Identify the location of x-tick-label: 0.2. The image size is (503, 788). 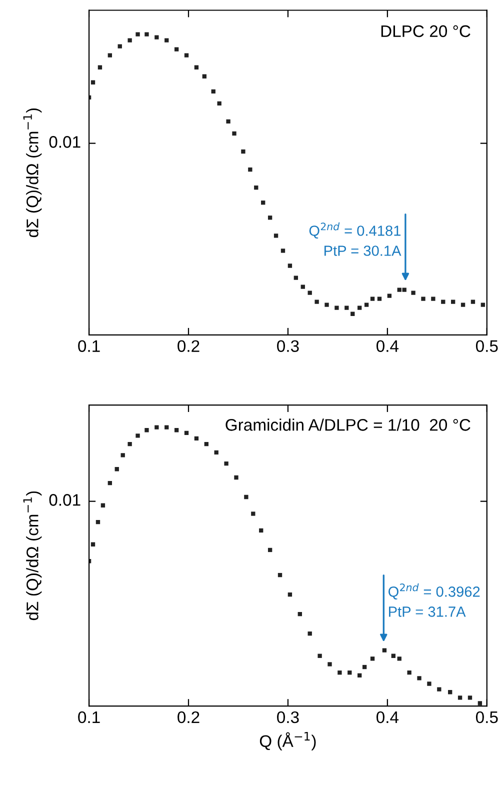
(189, 346).